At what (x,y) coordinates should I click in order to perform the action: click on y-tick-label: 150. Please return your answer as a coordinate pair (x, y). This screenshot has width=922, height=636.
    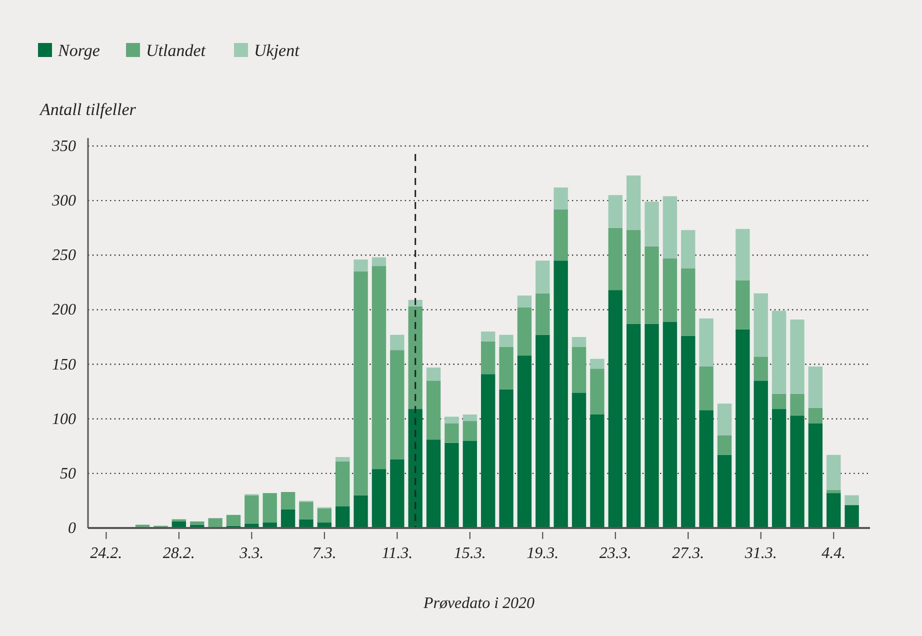
    Looking at the image, I should click on (64, 365).